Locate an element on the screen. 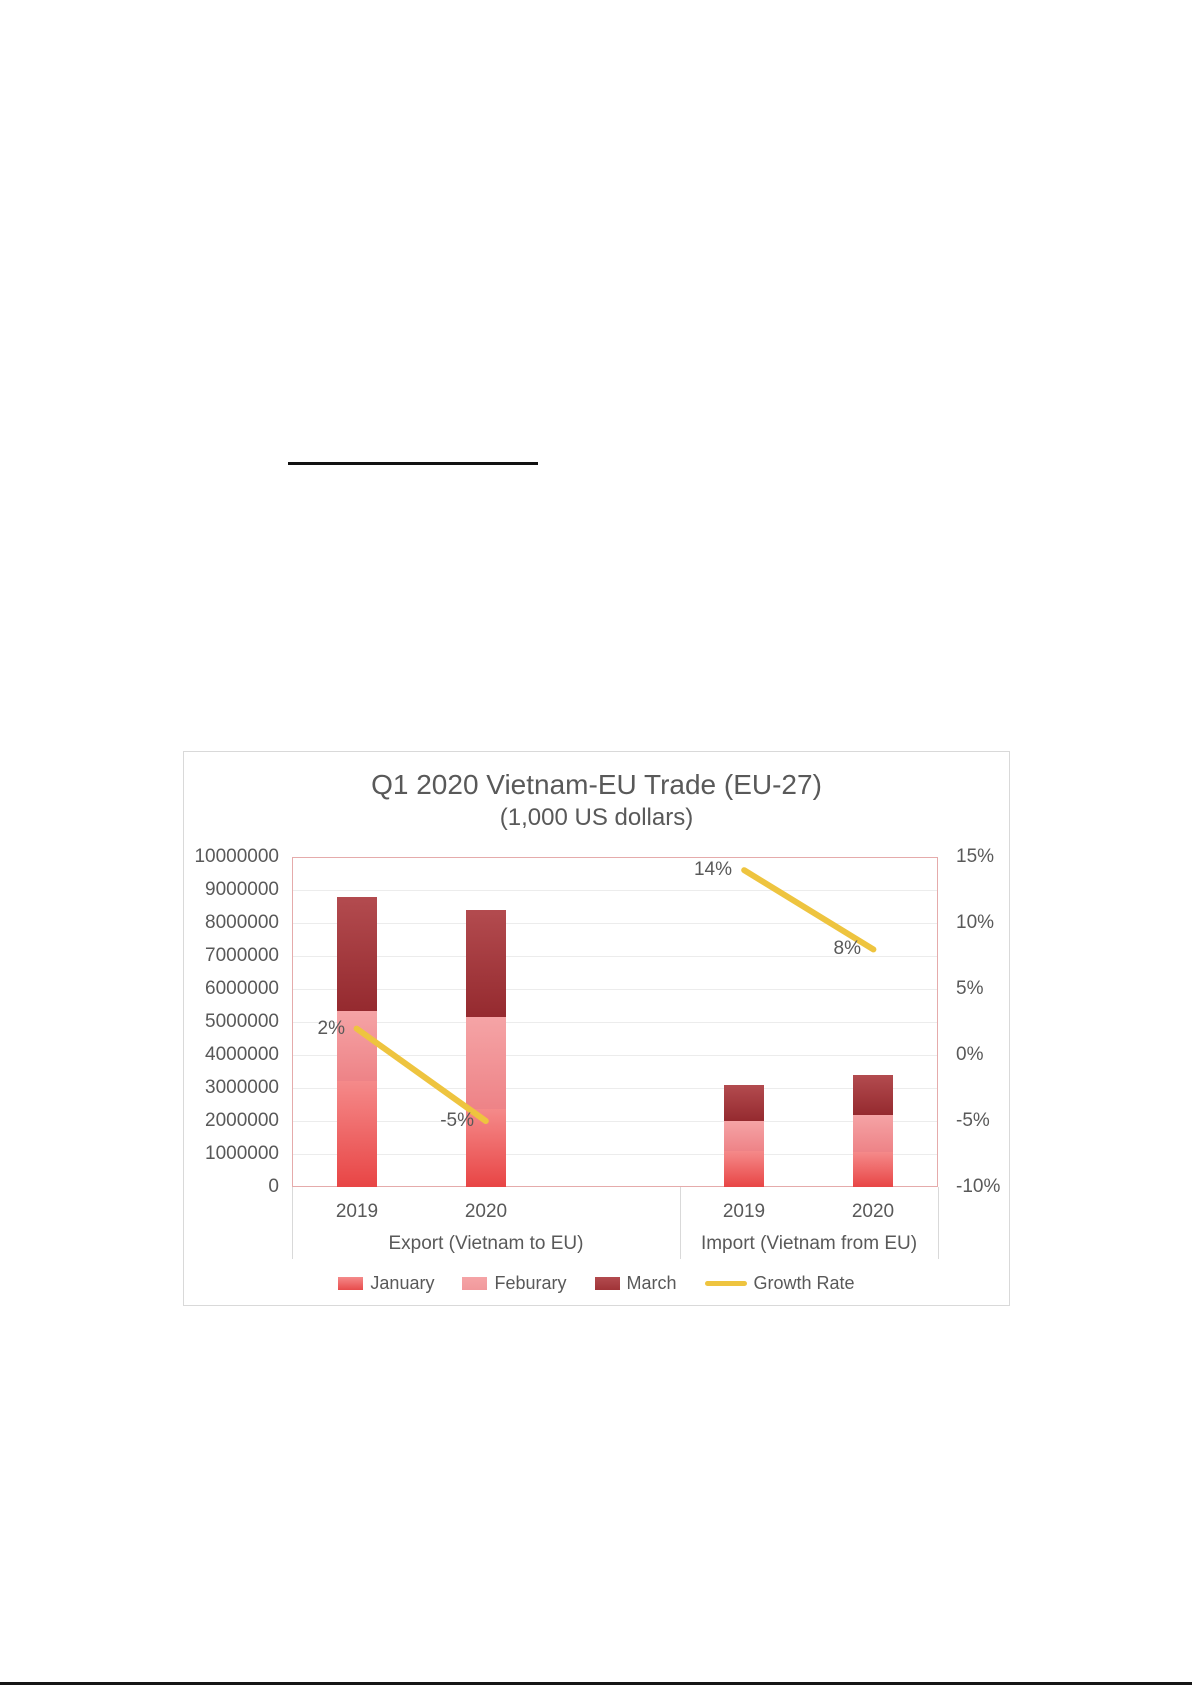 The width and height of the screenshot is (1192, 1685). legend-item-march: March is located at coordinates (635, 1283).